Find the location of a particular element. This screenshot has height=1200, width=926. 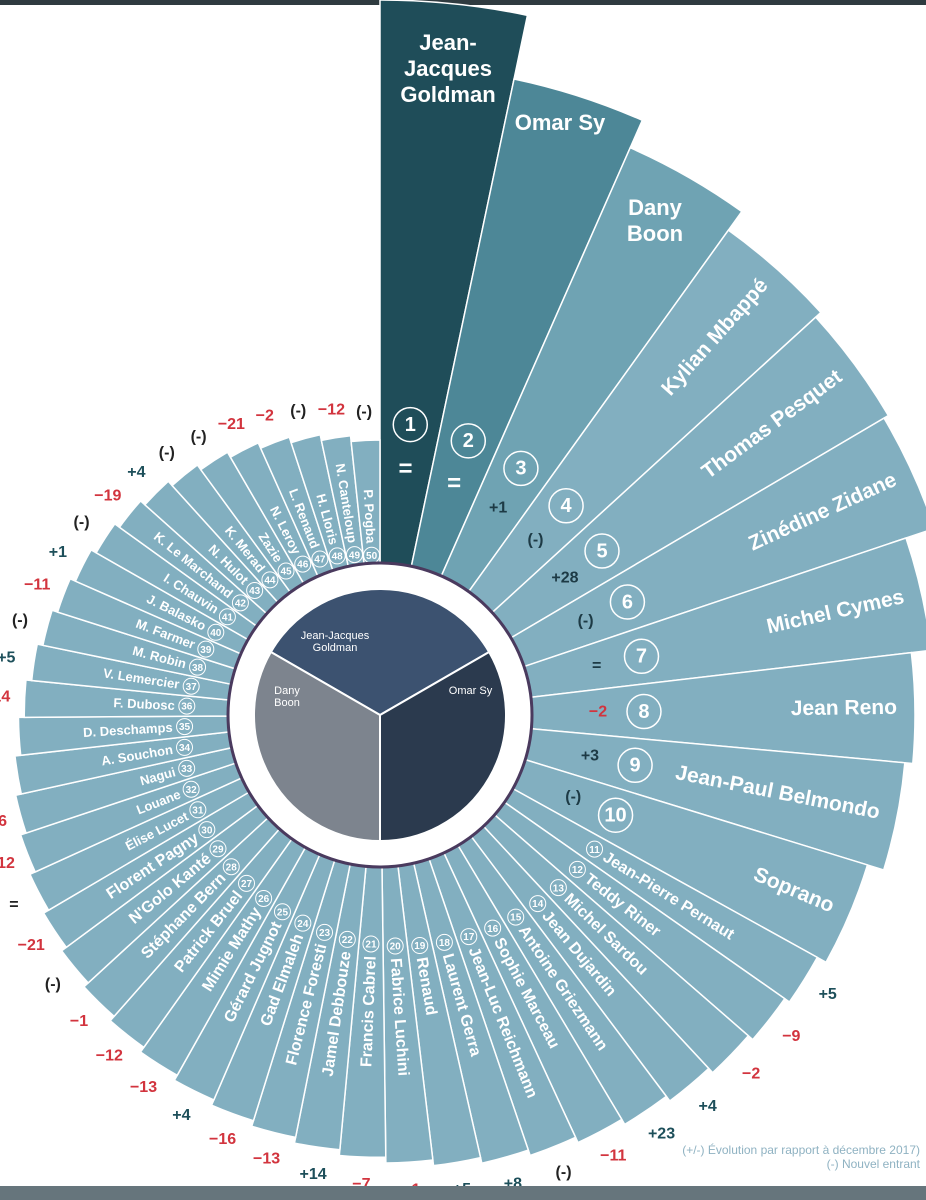

rank: 45 is located at coordinates (286, 572).